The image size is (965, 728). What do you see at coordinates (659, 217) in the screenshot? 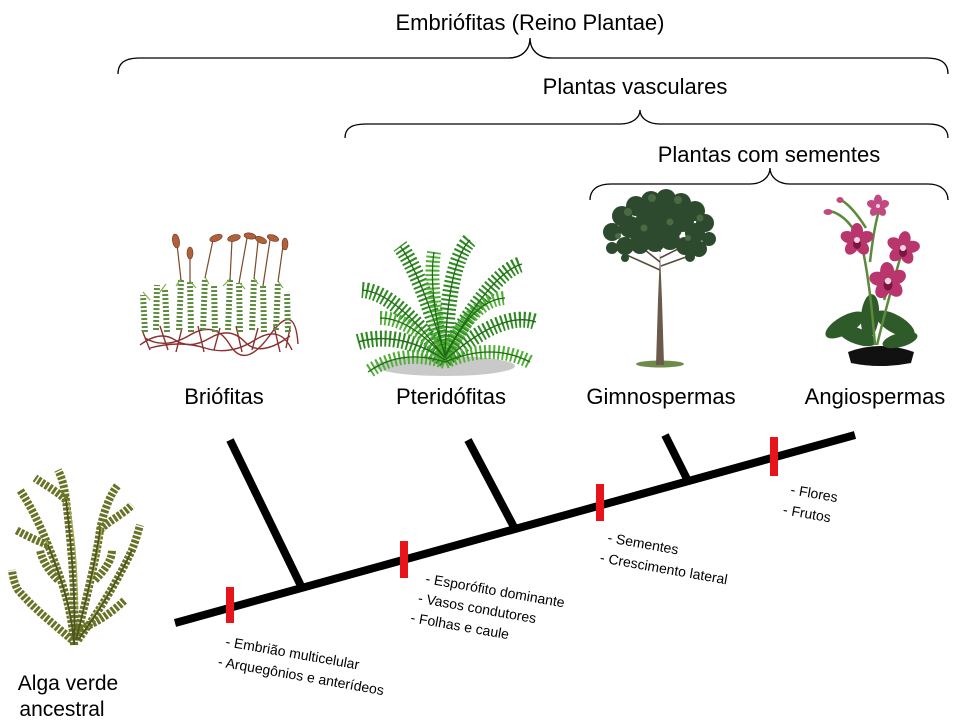
I see `tree-crown-highlights` at bounding box center [659, 217].